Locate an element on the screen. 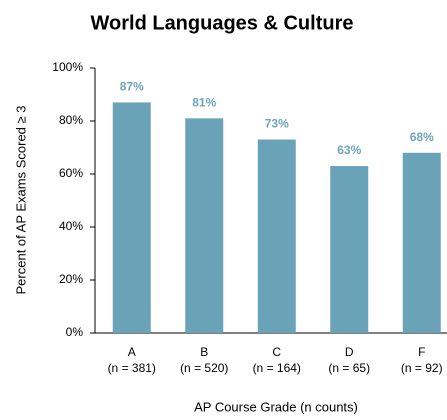 The height and width of the screenshot is (420, 447). value-label: 87% is located at coordinates (132, 87).